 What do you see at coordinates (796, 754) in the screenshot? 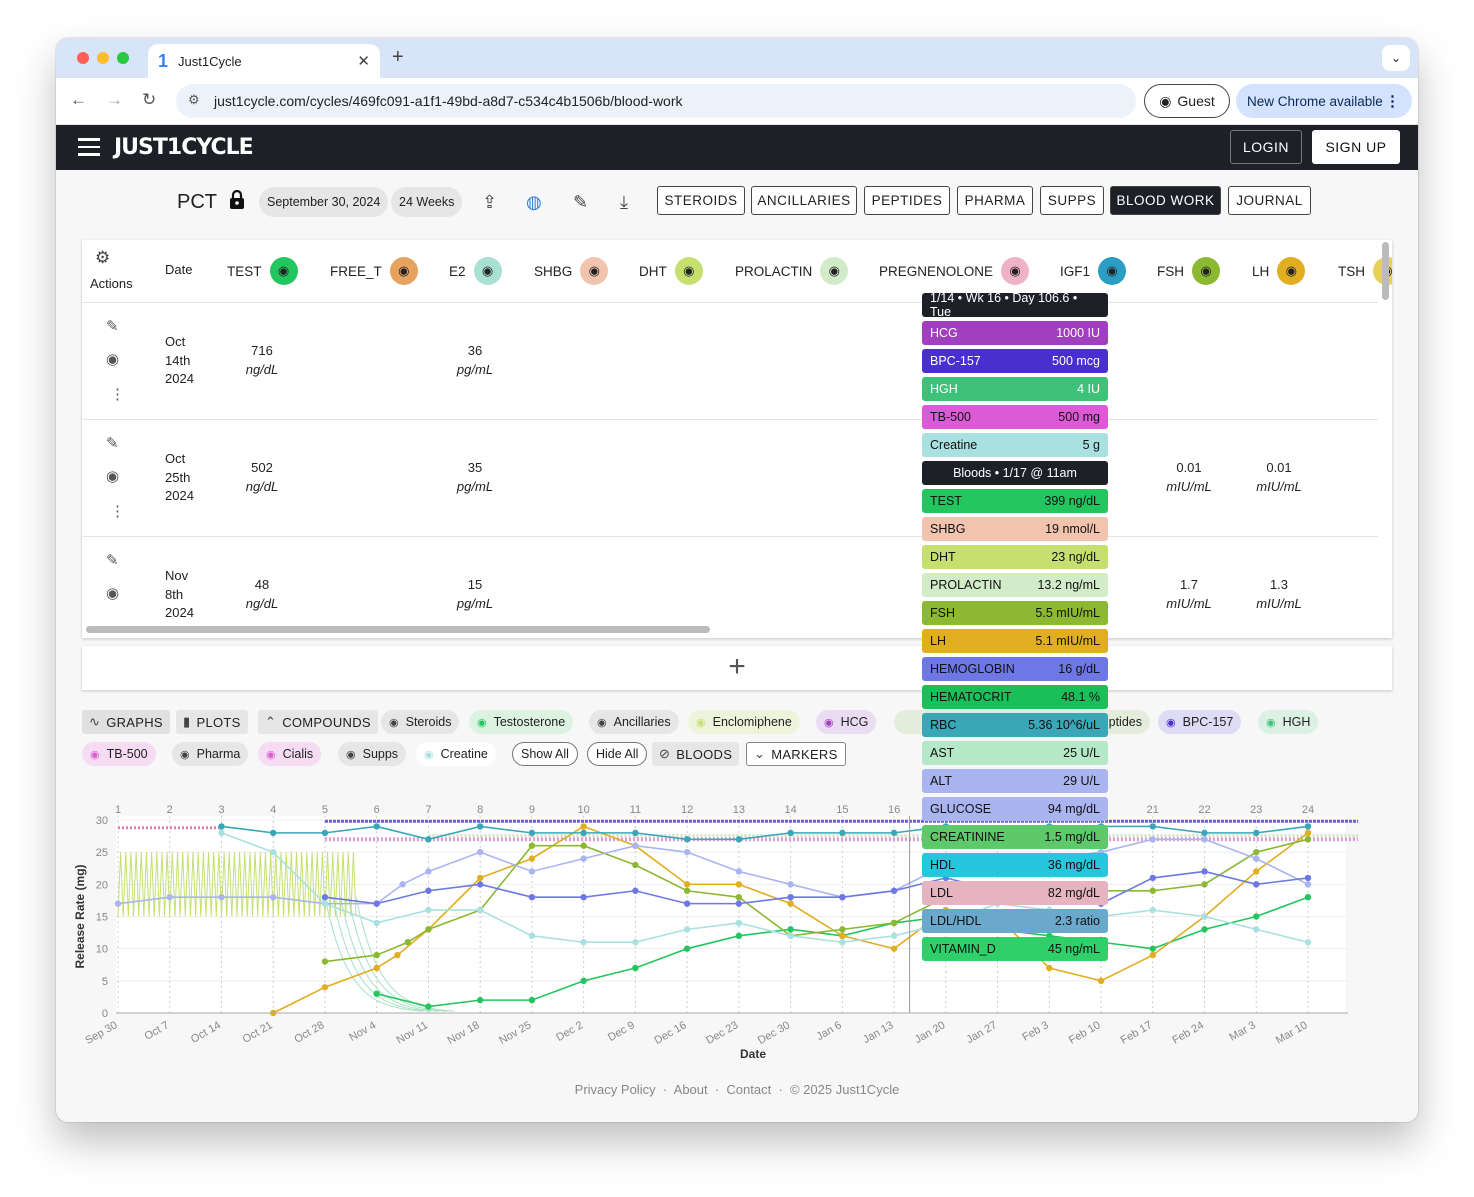
I see `markers-toggle: ⌄ MARKERS` at bounding box center [796, 754].